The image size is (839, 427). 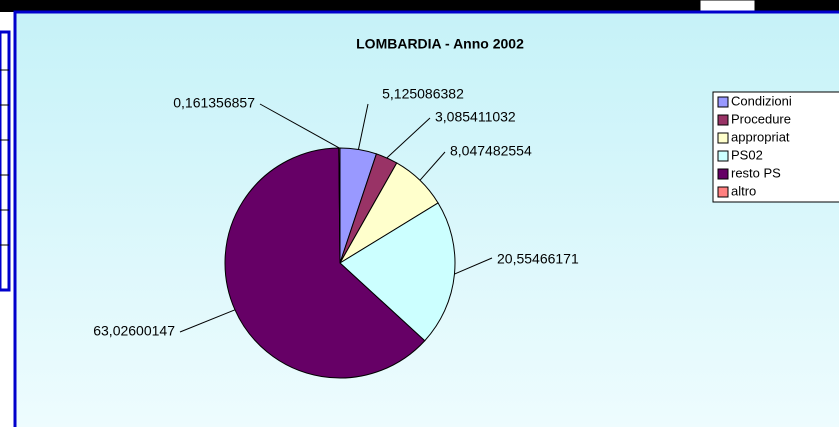 What do you see at coordinates (756, 172) in the screenshot?
I see `legend-label: resto PS` at bounding box center [756, 172].